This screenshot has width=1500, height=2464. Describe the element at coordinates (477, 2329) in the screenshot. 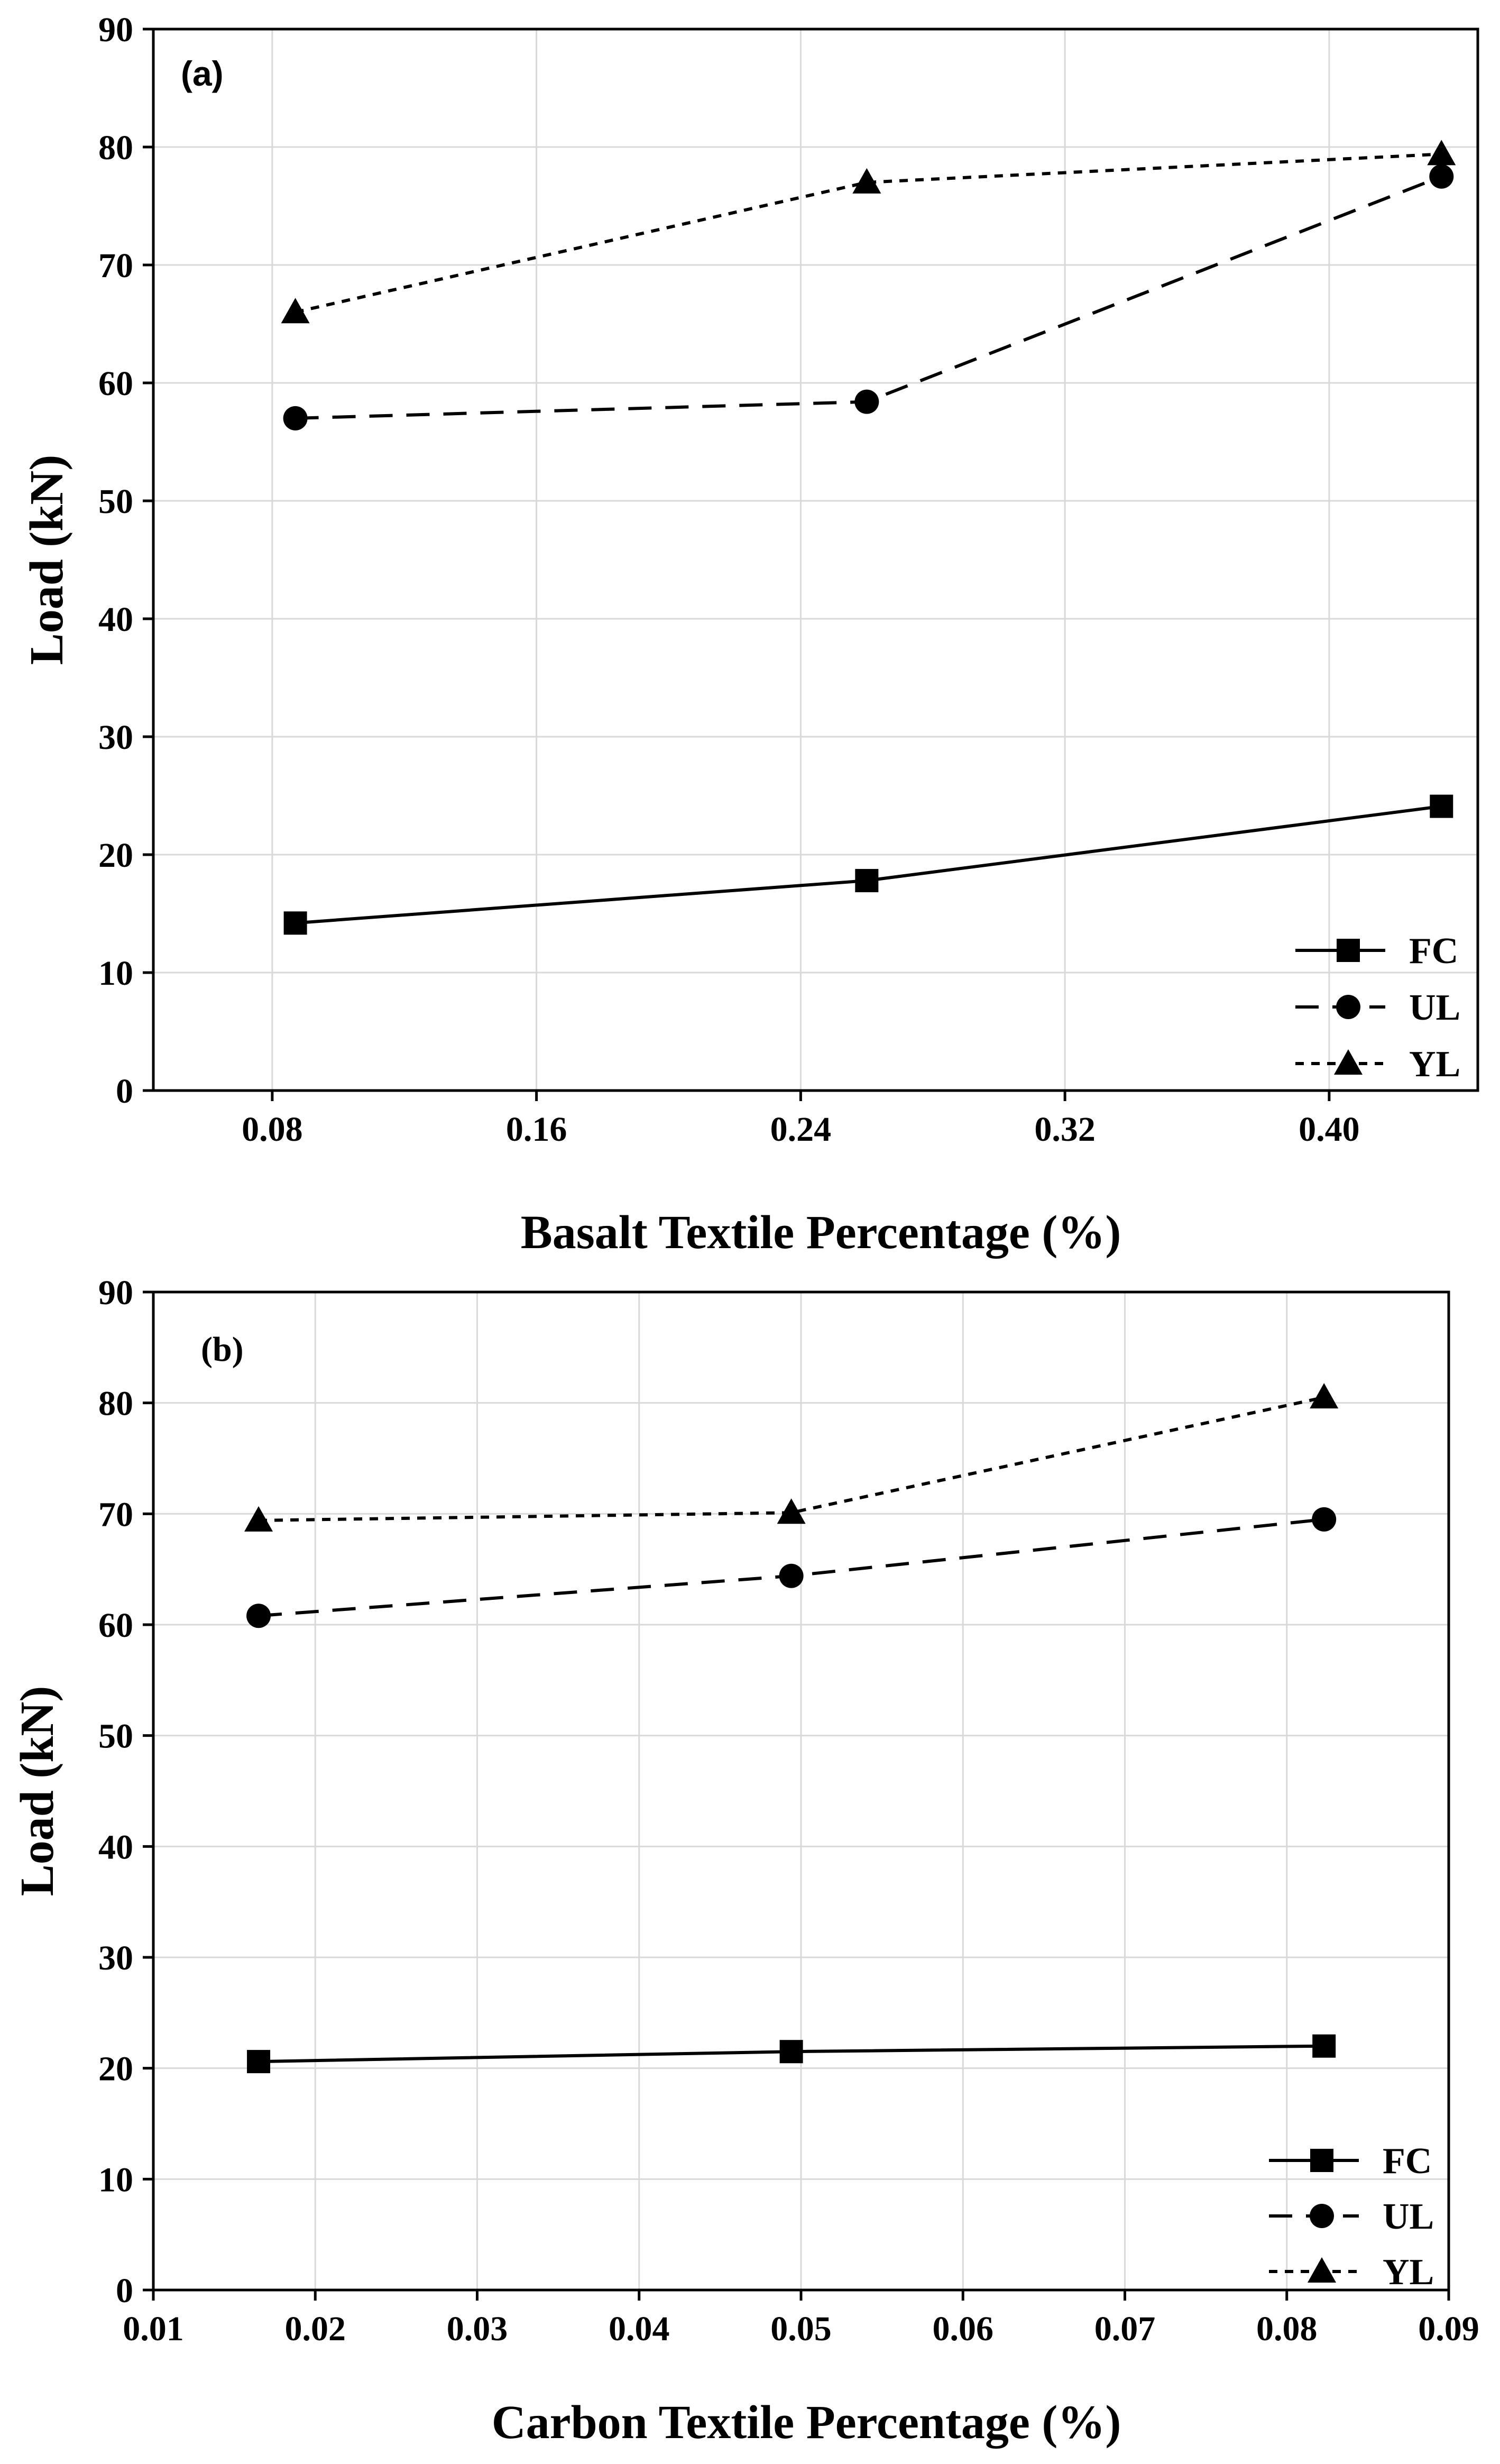

I see `x-tick-label: 0.03` at that location.